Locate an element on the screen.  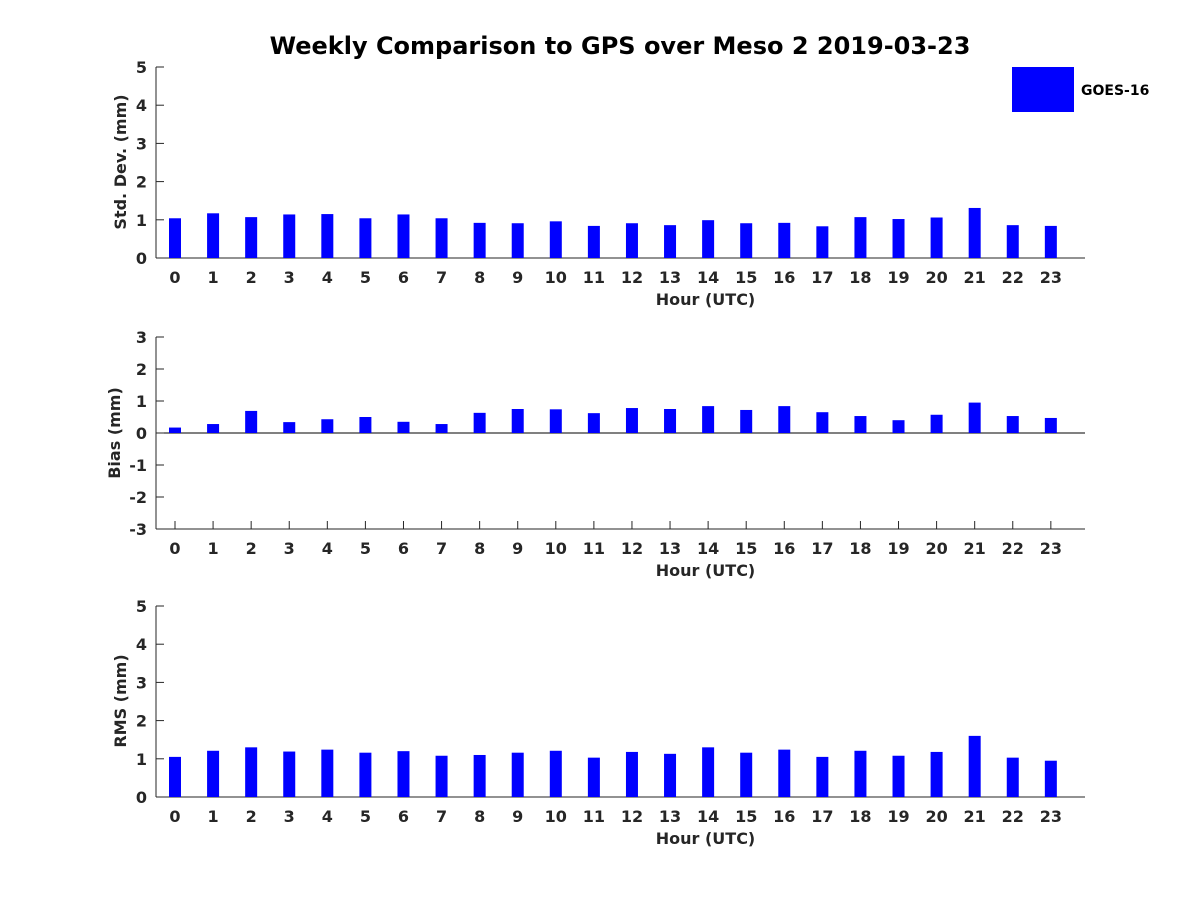
x-tick-label: 23 is located at coordinates (1051, 277).